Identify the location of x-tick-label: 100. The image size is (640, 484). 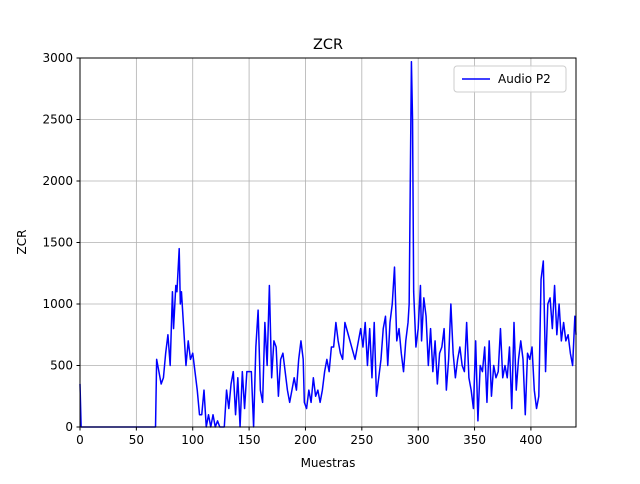
(192, 440).